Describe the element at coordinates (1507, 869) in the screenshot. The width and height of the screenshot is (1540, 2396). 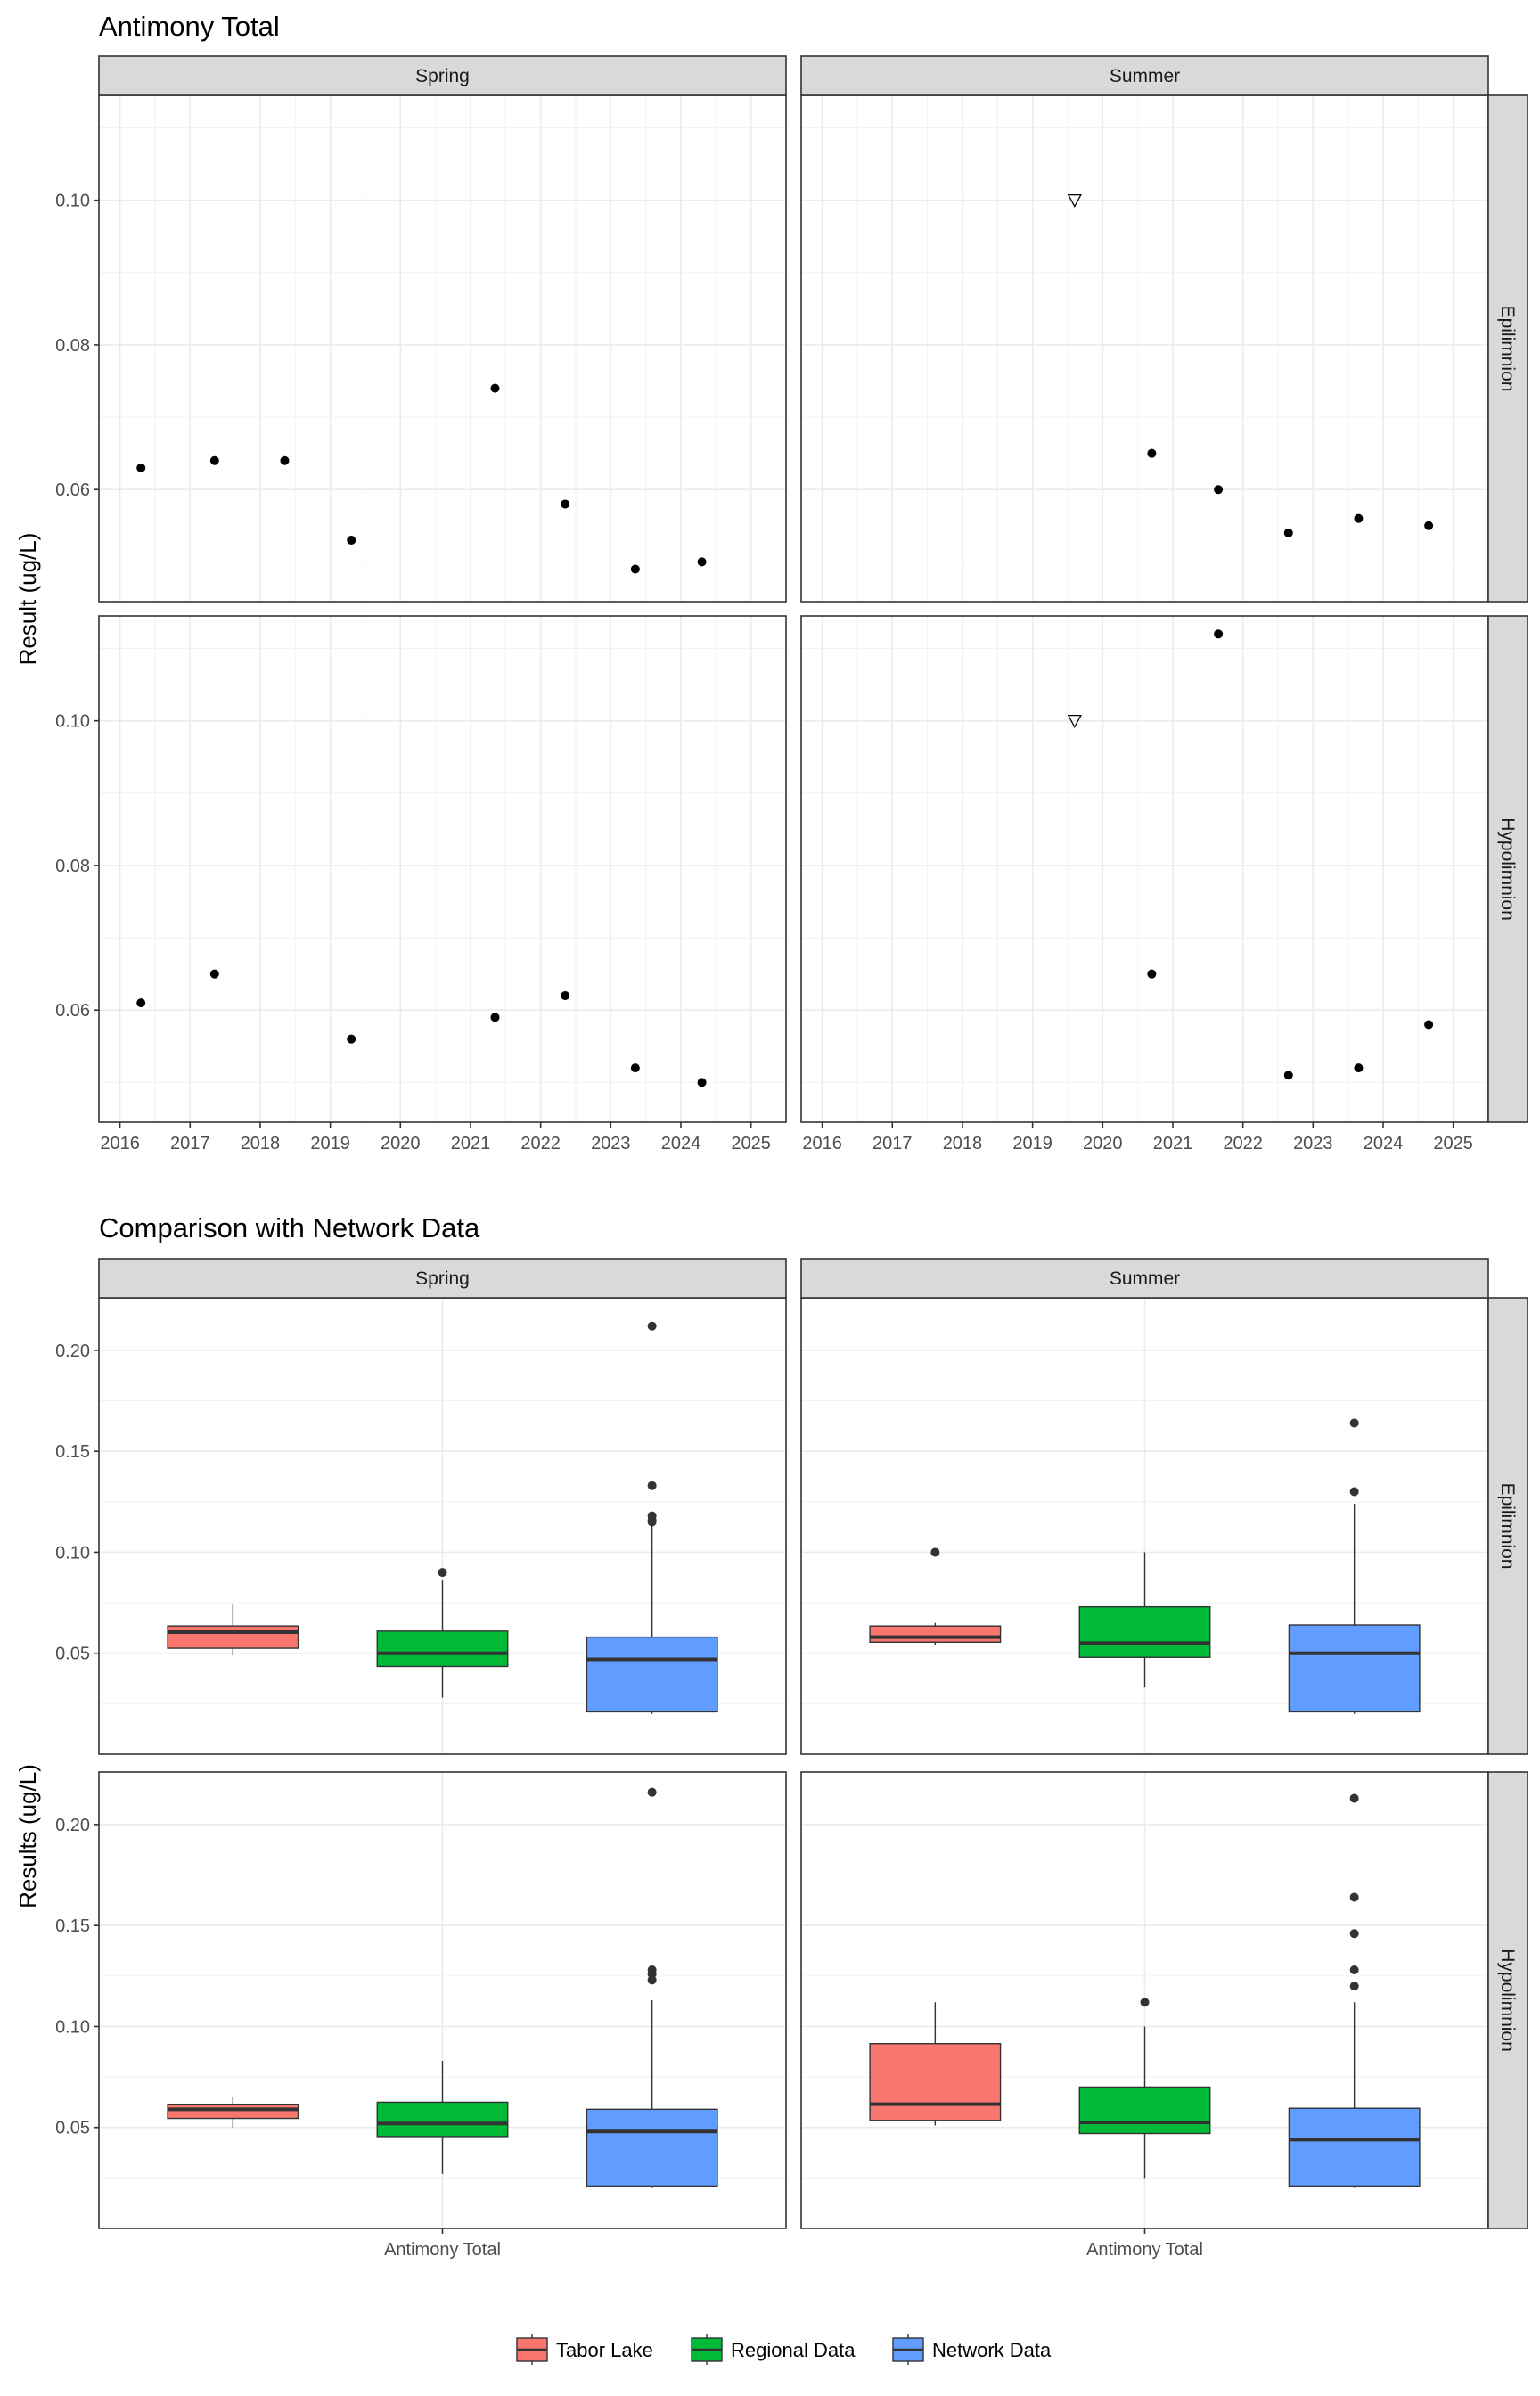
I see `facet-row-label: Hypolimnion` at that location.